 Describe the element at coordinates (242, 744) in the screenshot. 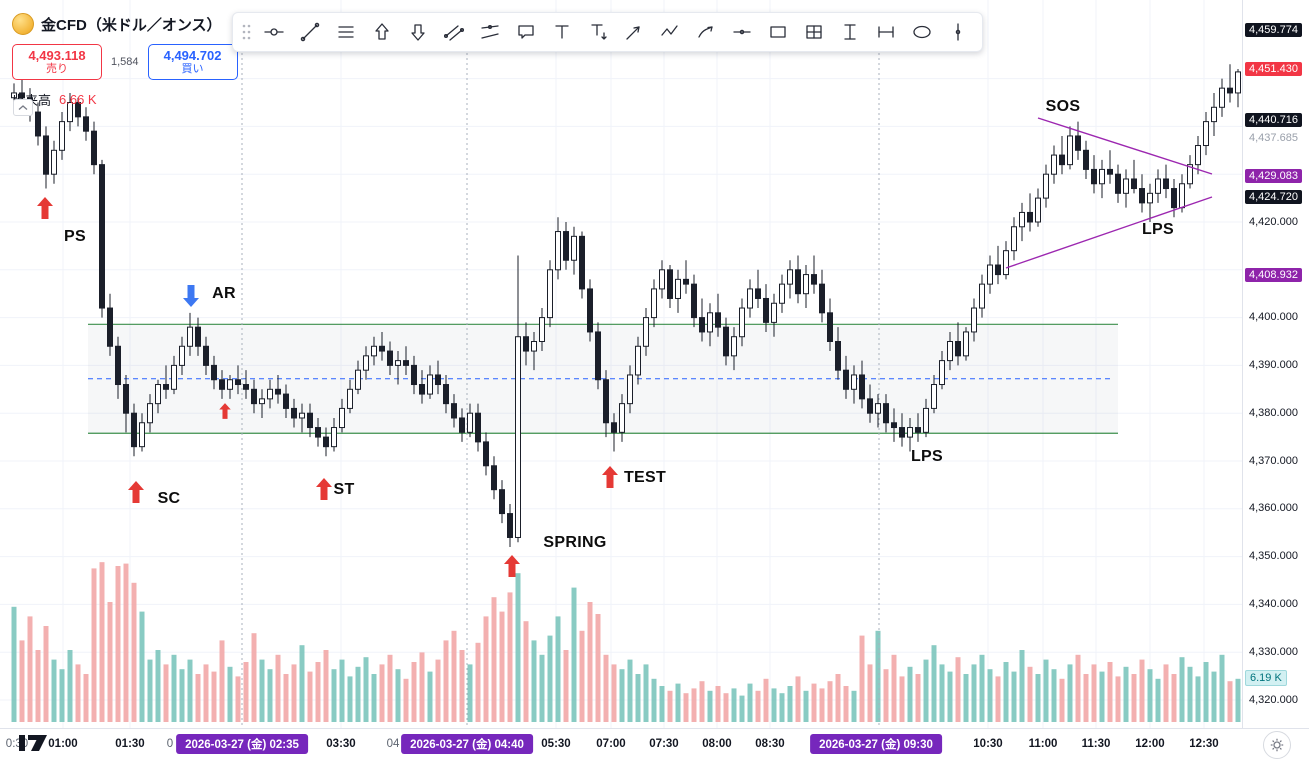

I see `session-date-badge: 2026-03-27 (金) 02:35` at that location.